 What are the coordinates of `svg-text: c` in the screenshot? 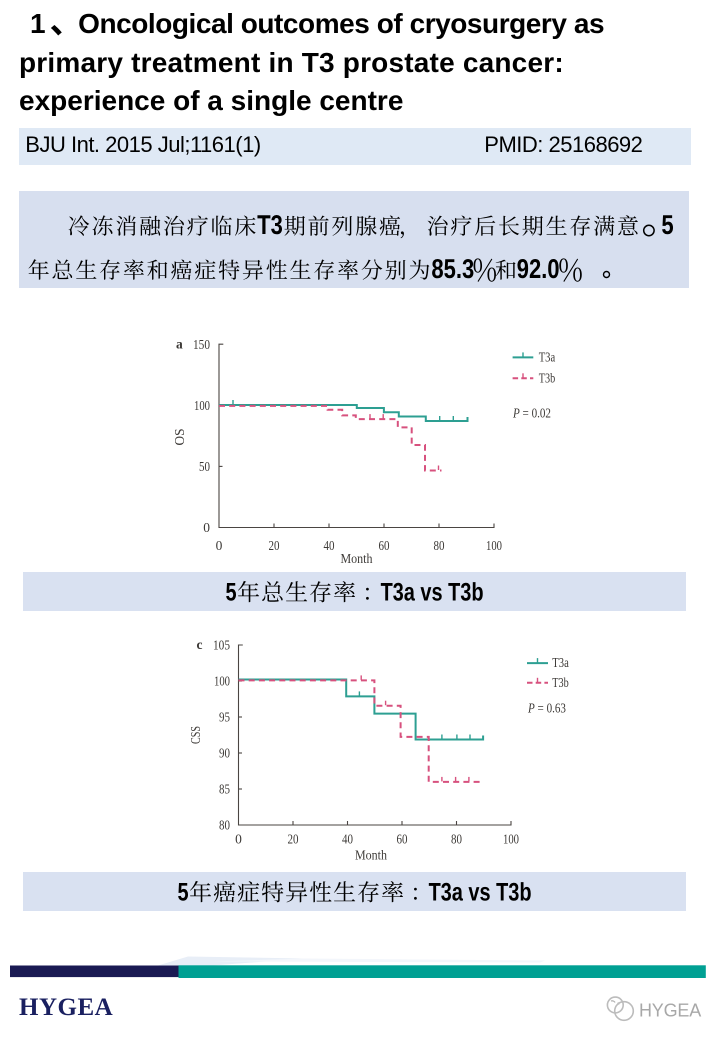 It's located at (200, 644).